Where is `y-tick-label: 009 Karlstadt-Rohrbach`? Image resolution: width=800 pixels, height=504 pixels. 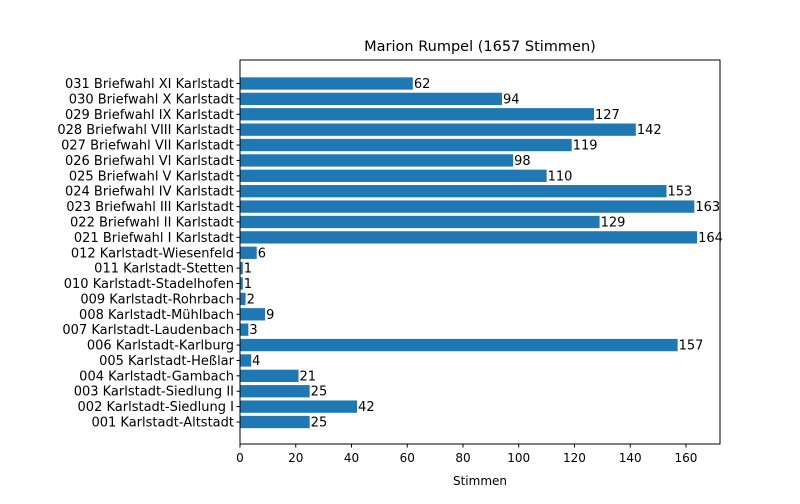
y-tick-label: 009 Karlstadt-Rohrbach is located at coordinates (157, 299).